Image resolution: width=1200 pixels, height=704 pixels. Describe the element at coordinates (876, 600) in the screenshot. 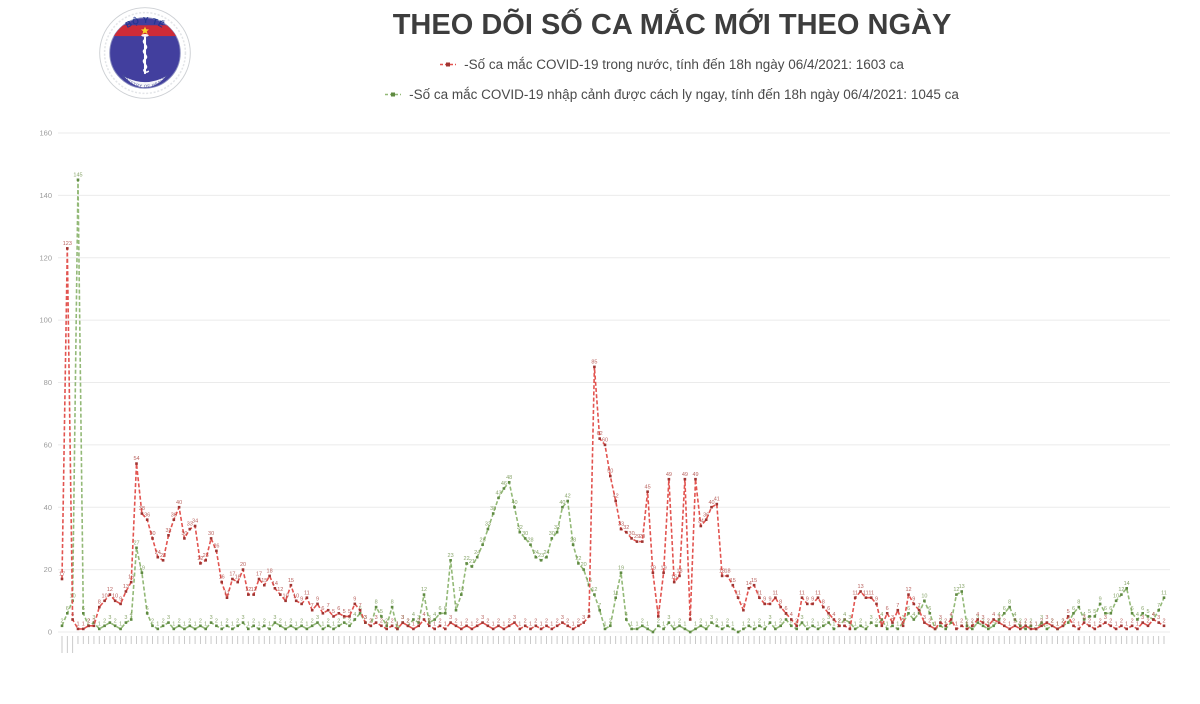

I see `data-point-label: 9` at that location.